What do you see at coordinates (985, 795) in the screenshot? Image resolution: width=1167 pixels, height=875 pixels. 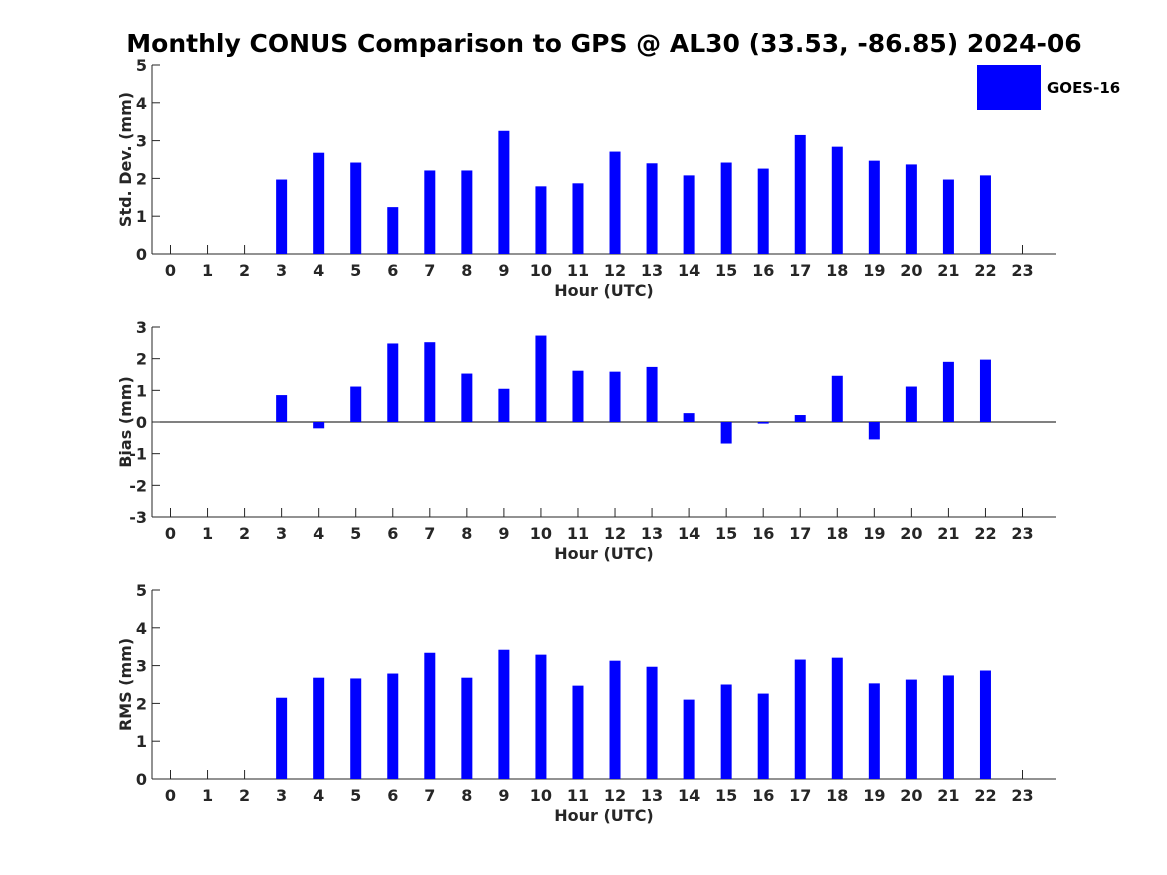 I see `x-tick-label: 22` at bounding box center [985, 795].